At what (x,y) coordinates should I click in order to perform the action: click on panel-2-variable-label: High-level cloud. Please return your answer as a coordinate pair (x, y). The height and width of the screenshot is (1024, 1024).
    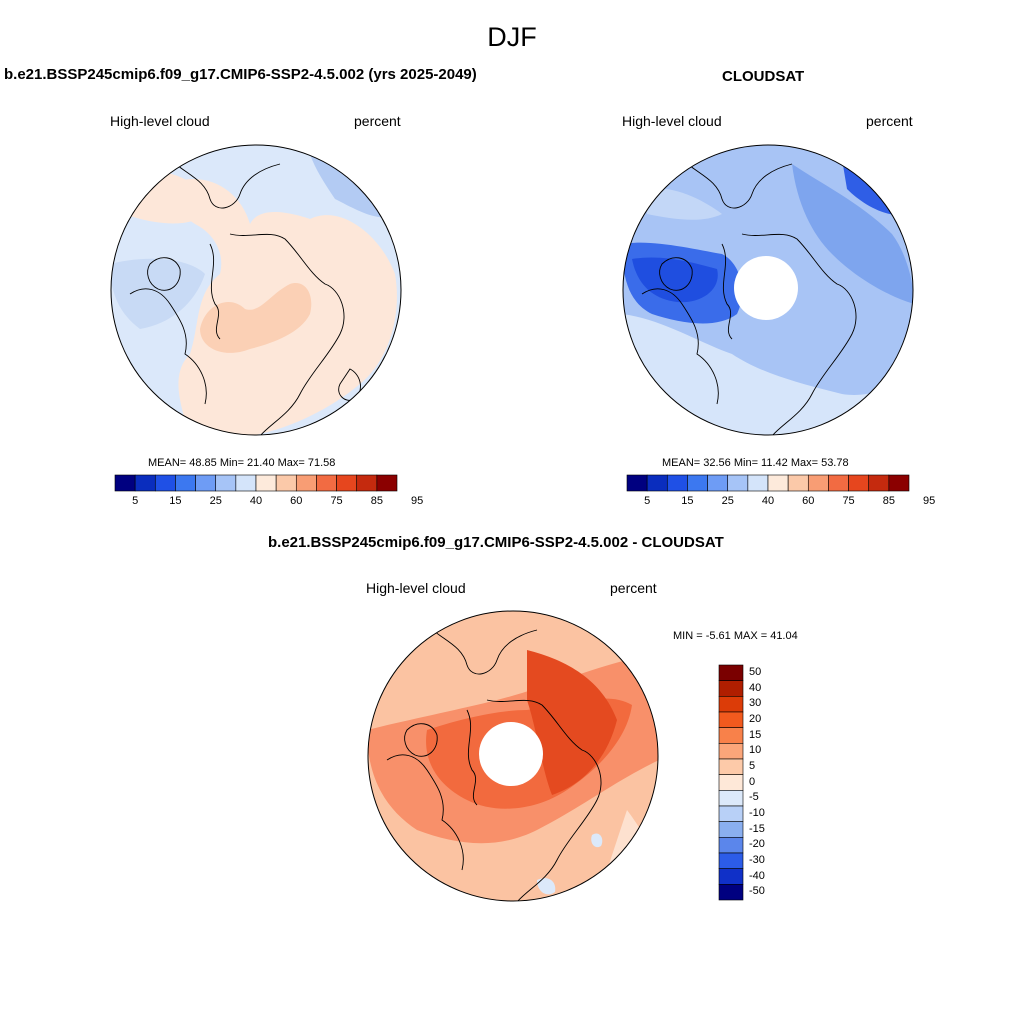
    Looking at the image, I should click on (672, 121).